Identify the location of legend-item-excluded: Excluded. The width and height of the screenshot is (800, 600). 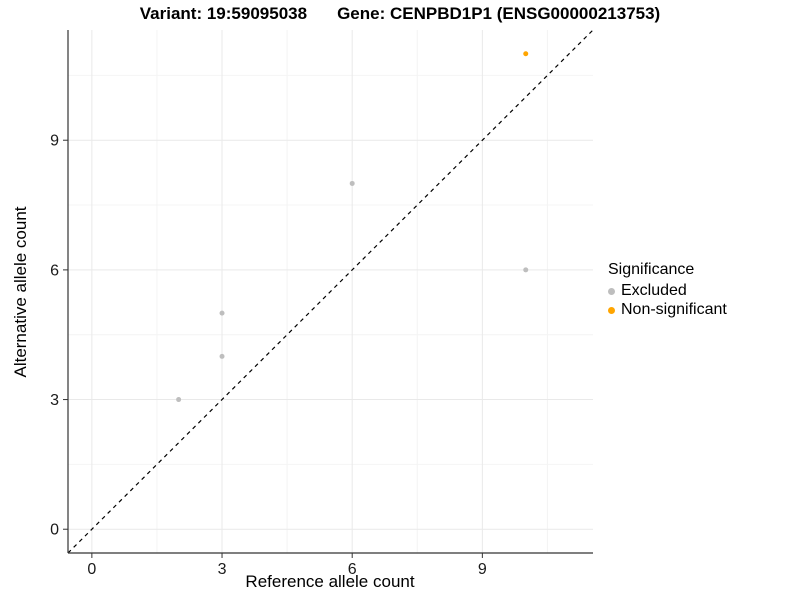
(667, 291).